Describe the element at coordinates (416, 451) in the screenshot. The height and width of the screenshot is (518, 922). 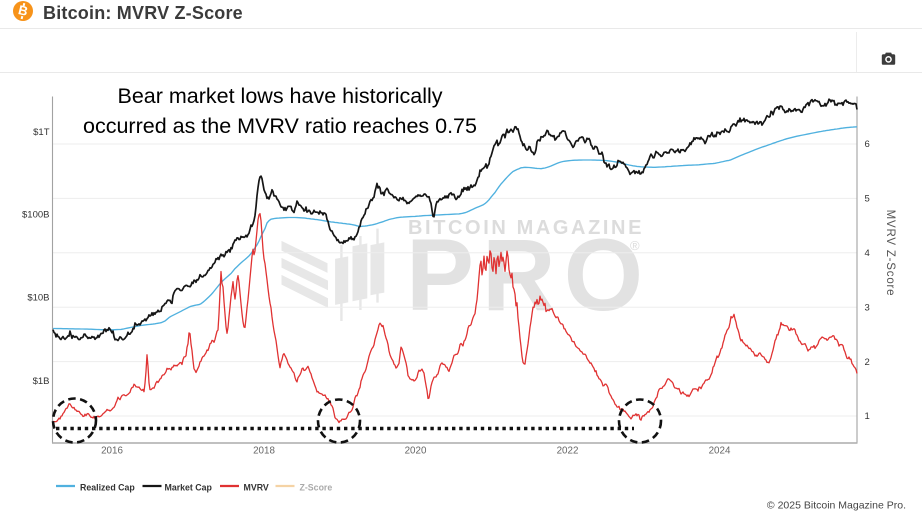
I see `svg-text: 2020` at that location.